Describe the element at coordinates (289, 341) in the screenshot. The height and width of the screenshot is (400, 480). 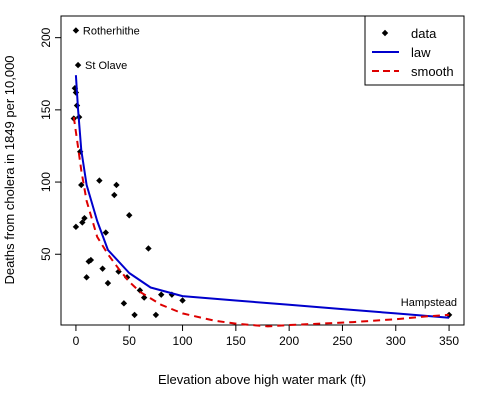
I see `x-tick-label-4: 200` at that location.